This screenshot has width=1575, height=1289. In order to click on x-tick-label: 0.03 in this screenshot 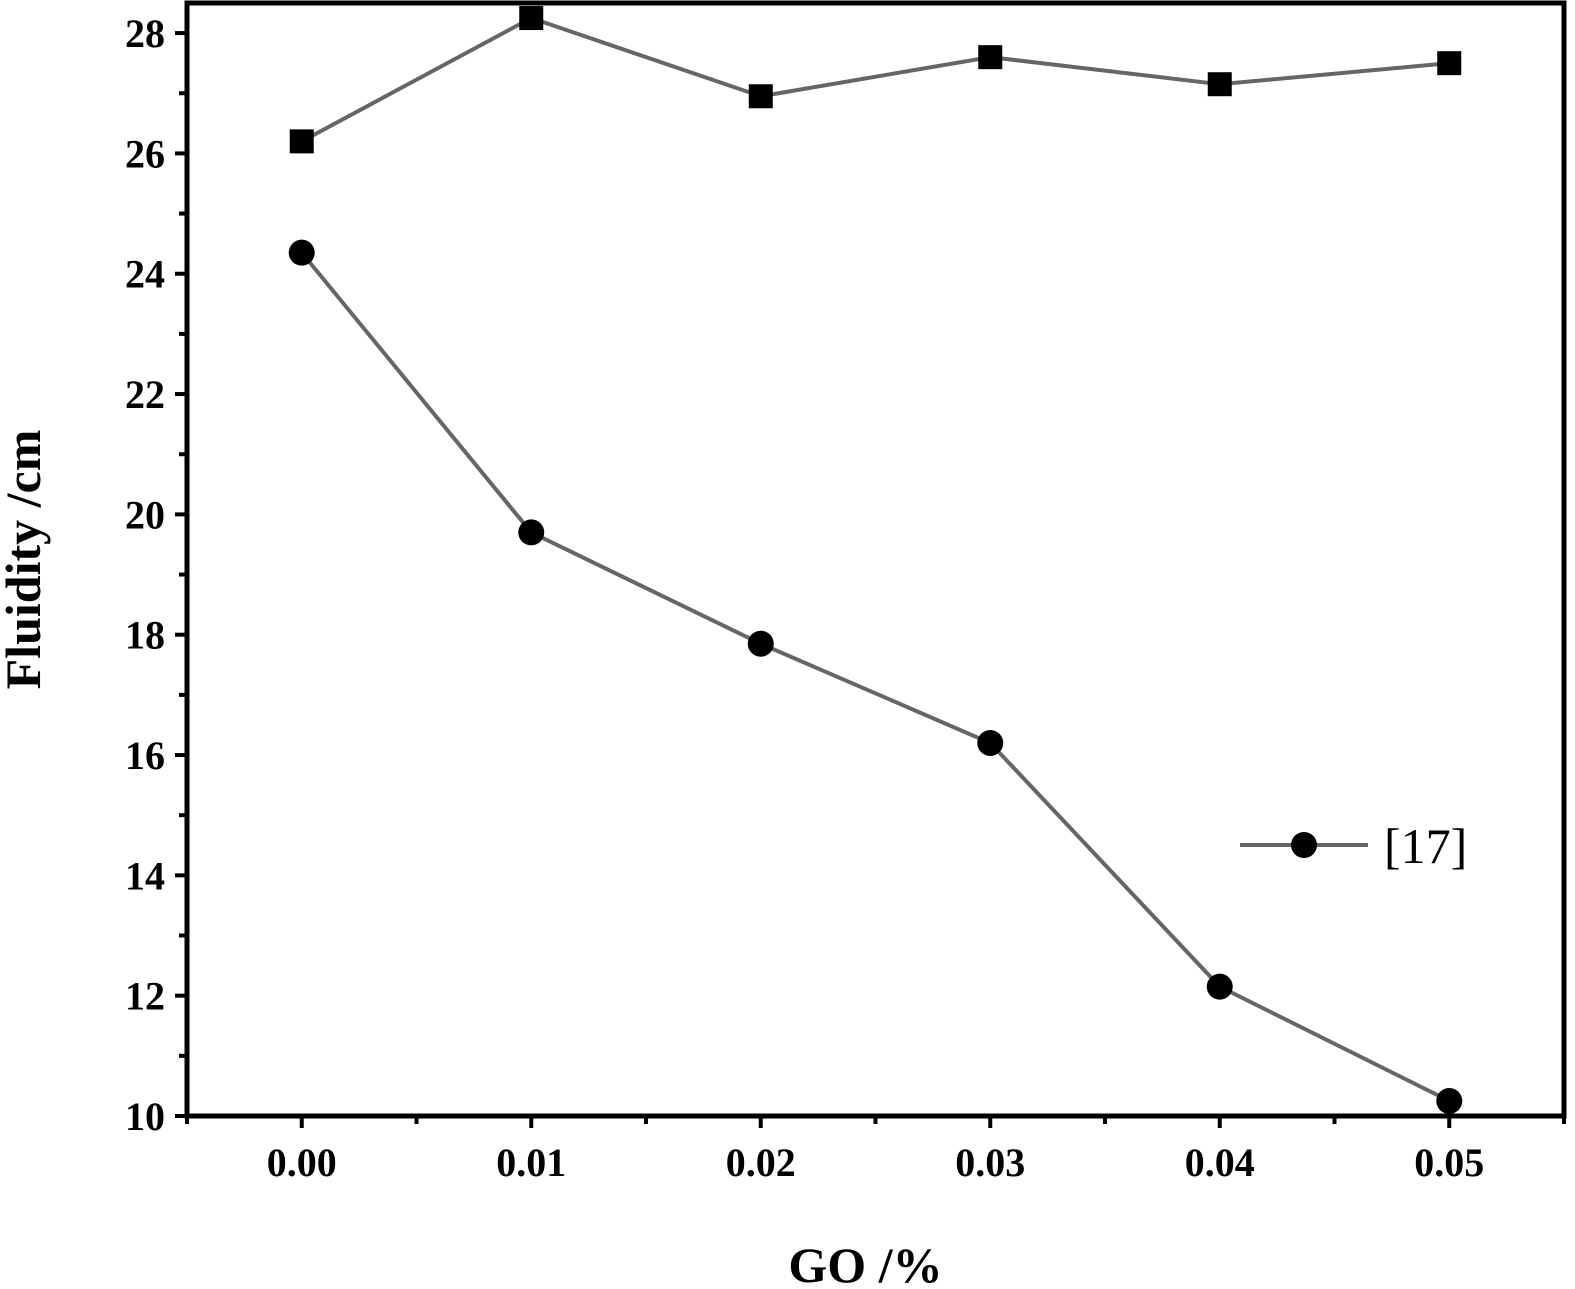, I will do `click(990, 1162)`.